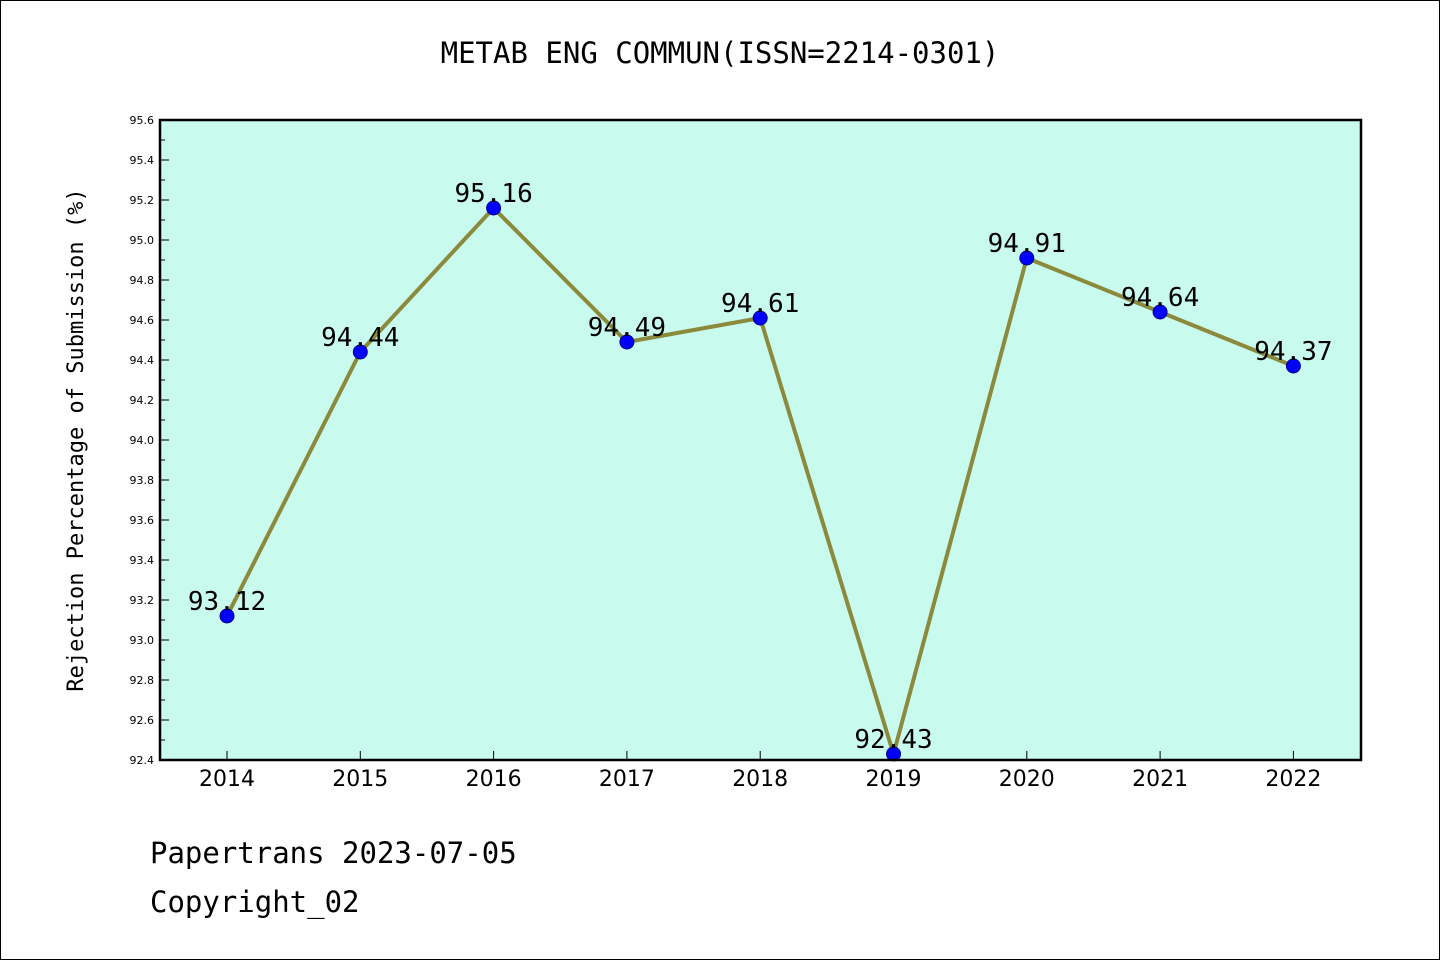 This screenshot has width=1440, height=960. Describe the element at coordinates (142, 120) in the screenshot. I see `y-tick-label: 95.6` at that location.